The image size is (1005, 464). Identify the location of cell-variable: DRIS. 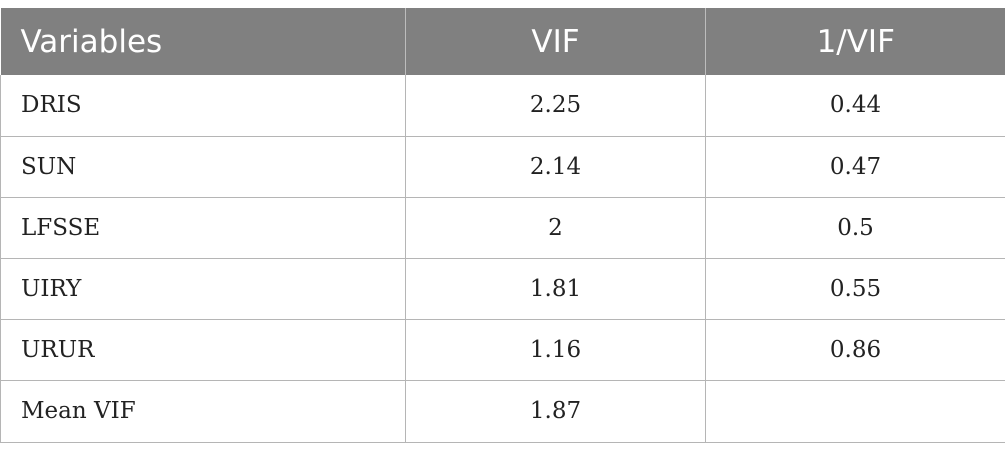
(203, 106).